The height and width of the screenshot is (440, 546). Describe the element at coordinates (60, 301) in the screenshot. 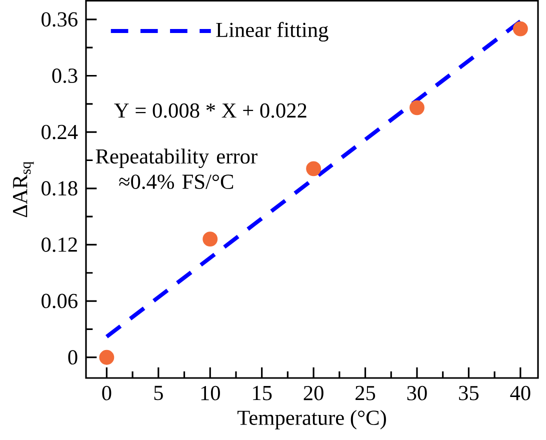

I see `y-tick-label: 0.06` at that location.